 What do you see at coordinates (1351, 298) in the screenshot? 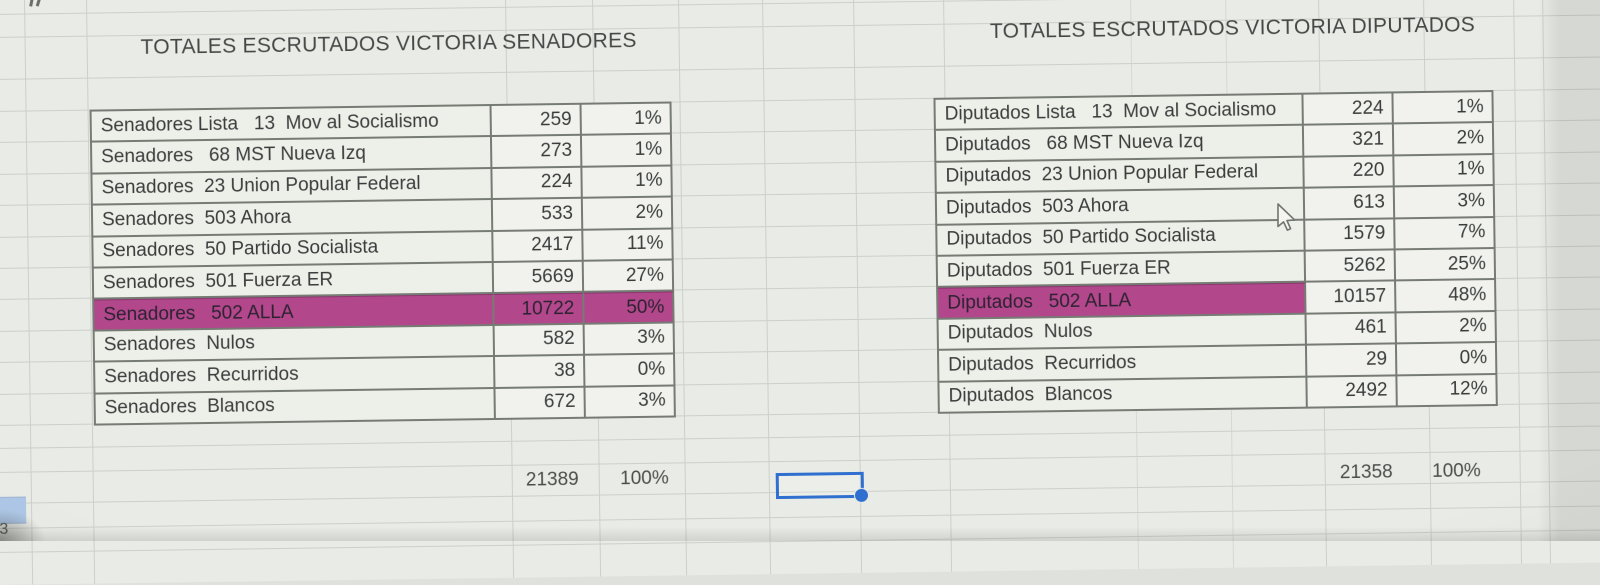
I see `votes-cell: 10157` at bounding box center [1351, 298].